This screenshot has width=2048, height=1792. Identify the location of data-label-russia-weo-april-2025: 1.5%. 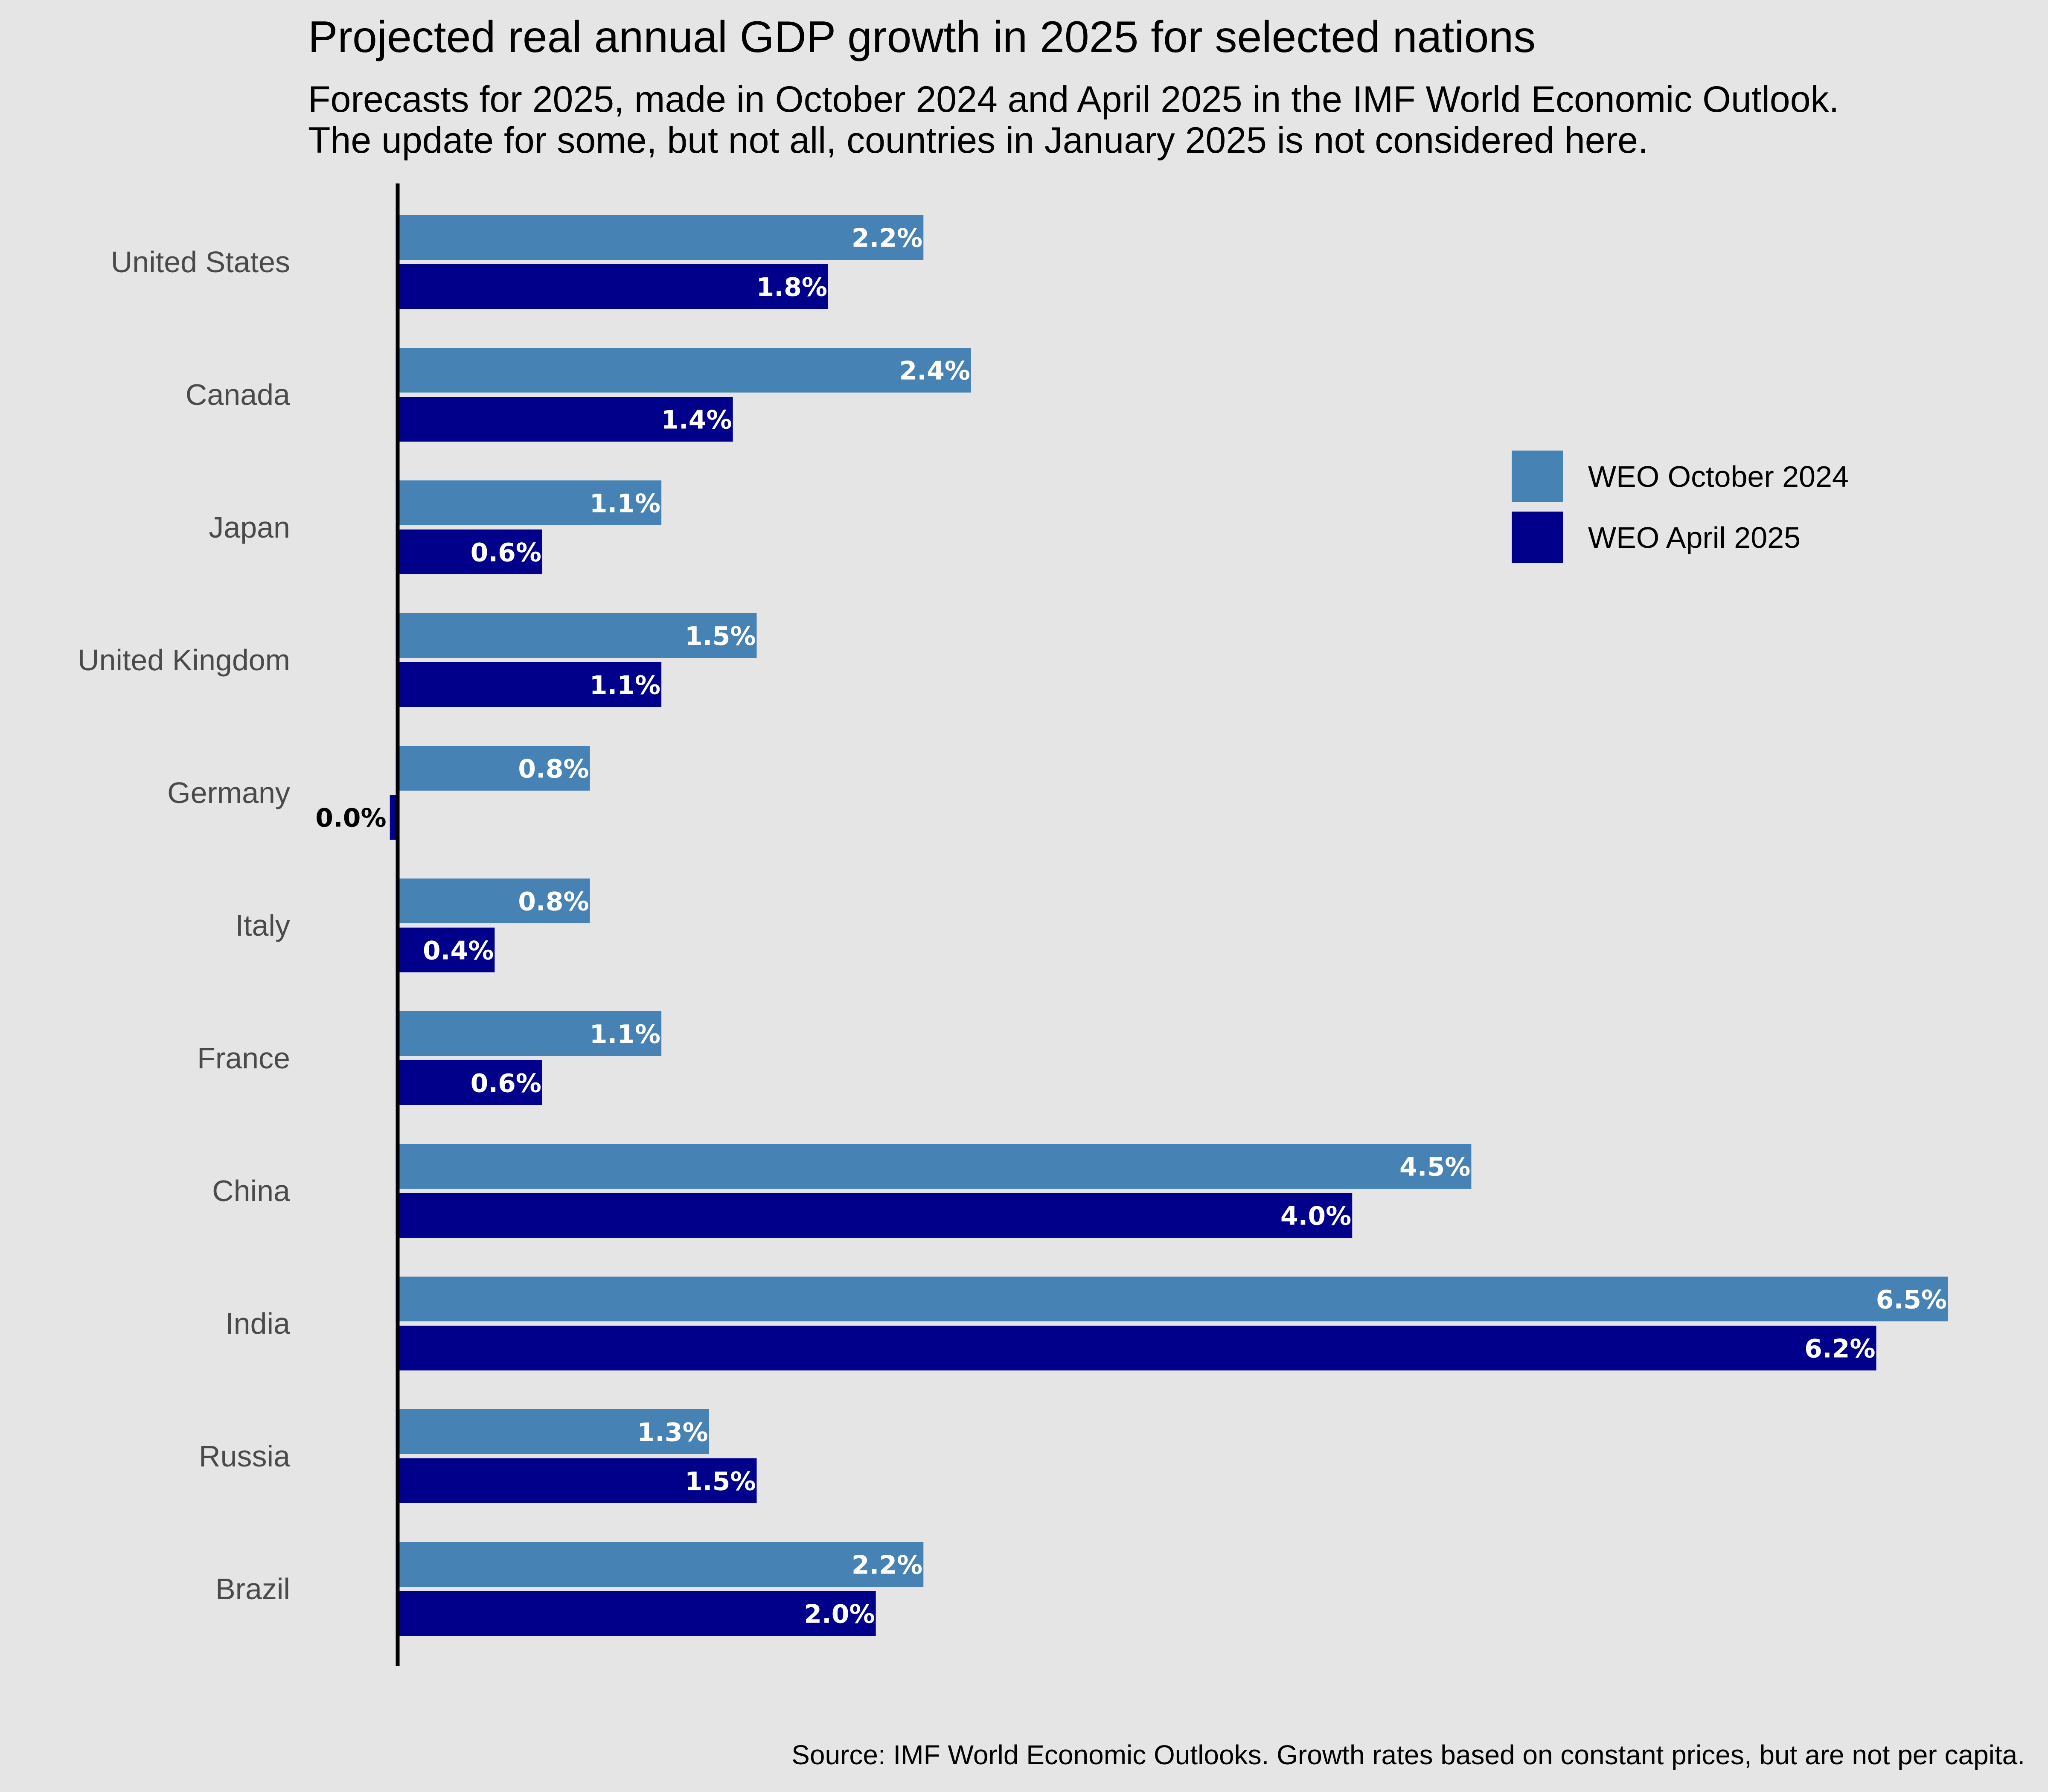
(720, 1482).